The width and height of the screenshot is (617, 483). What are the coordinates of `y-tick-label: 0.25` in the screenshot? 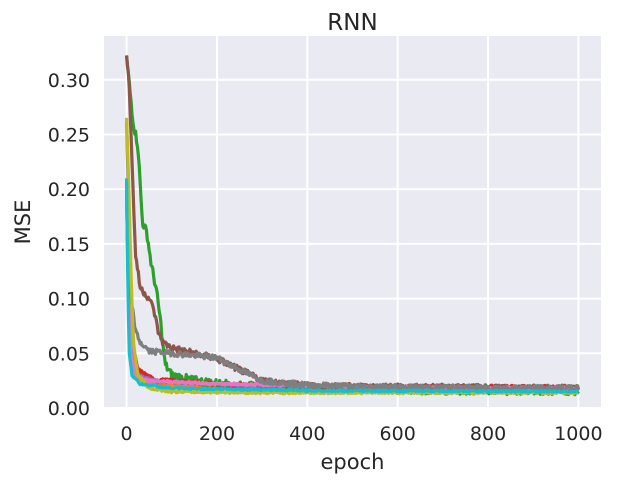 It's located at (69, 135).